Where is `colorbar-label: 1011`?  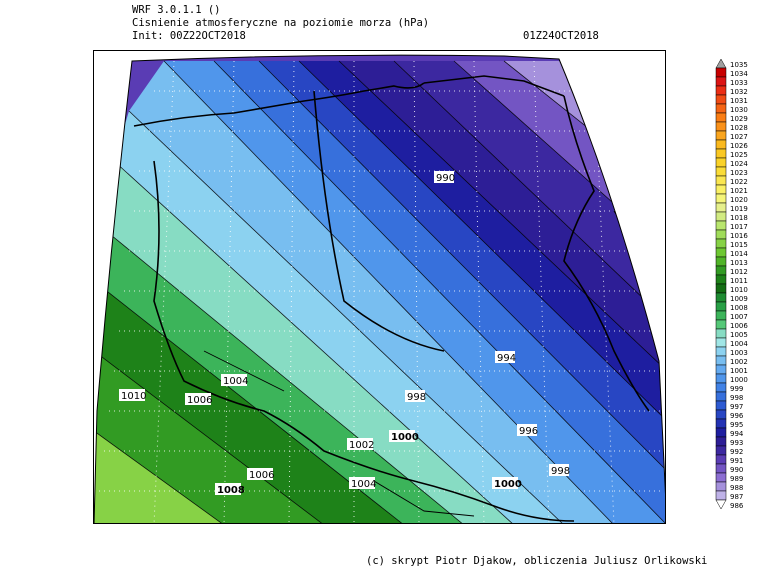
colorbar-label: 1011 is located at coordinates (739, 281).